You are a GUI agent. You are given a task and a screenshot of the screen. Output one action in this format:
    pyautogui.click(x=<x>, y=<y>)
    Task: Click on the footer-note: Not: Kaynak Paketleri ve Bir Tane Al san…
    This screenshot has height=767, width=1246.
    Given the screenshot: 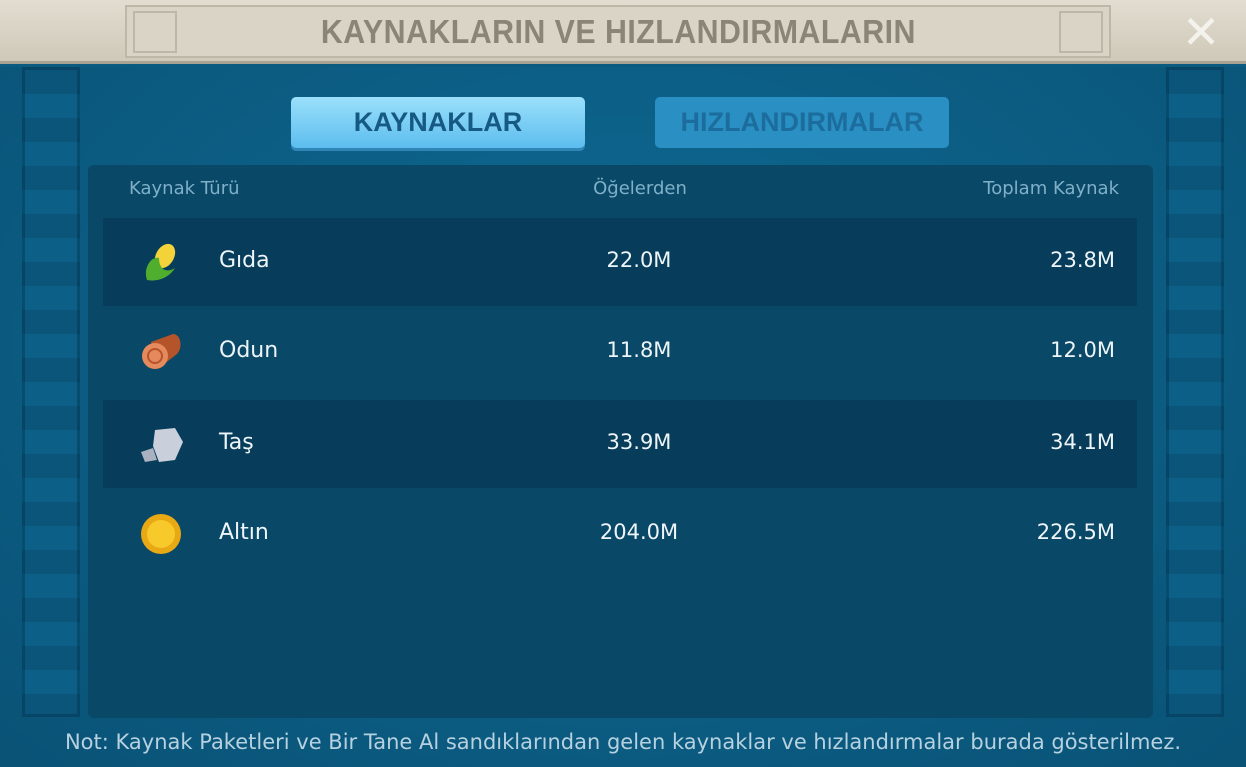 What is the action you would take?
    pyautogui.click(x=623, y=742)
    